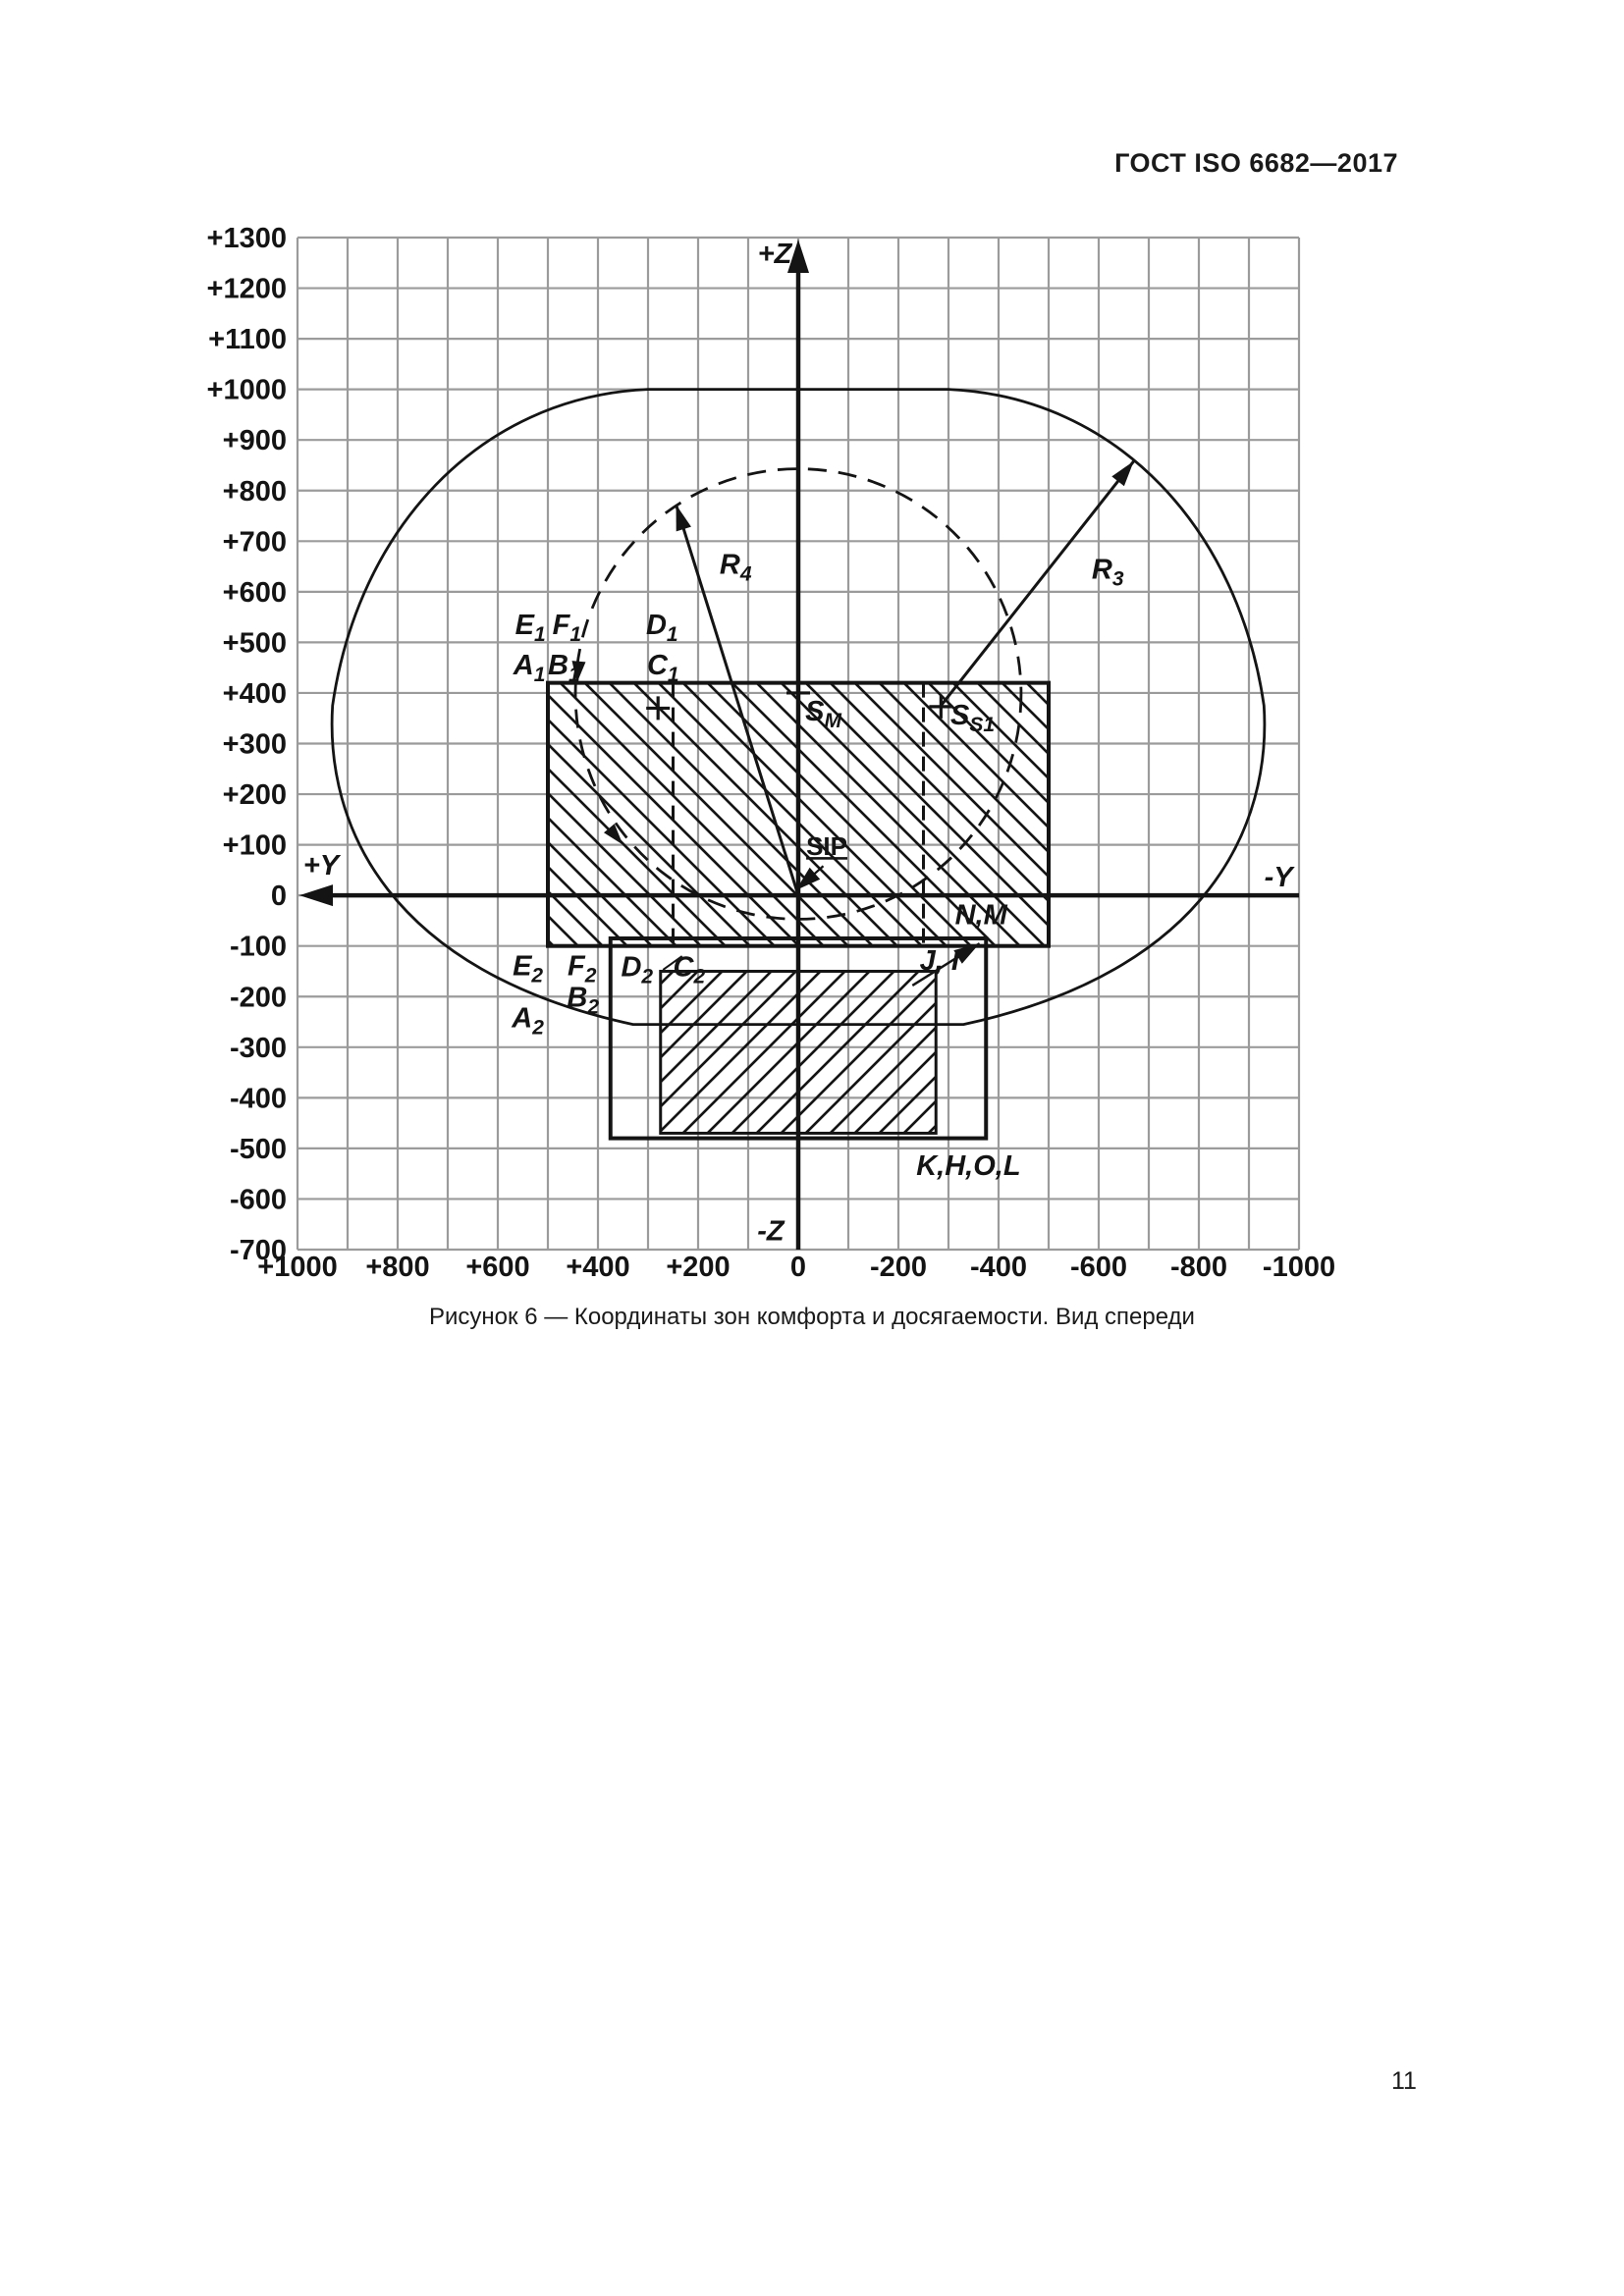 Image resolution: width=1624 pixels, height=2296 pixels. What do you see at coordinates (247, 339) in the screenshot?
I see `z-tick-label: +1100` at bounding box center [247, 339].